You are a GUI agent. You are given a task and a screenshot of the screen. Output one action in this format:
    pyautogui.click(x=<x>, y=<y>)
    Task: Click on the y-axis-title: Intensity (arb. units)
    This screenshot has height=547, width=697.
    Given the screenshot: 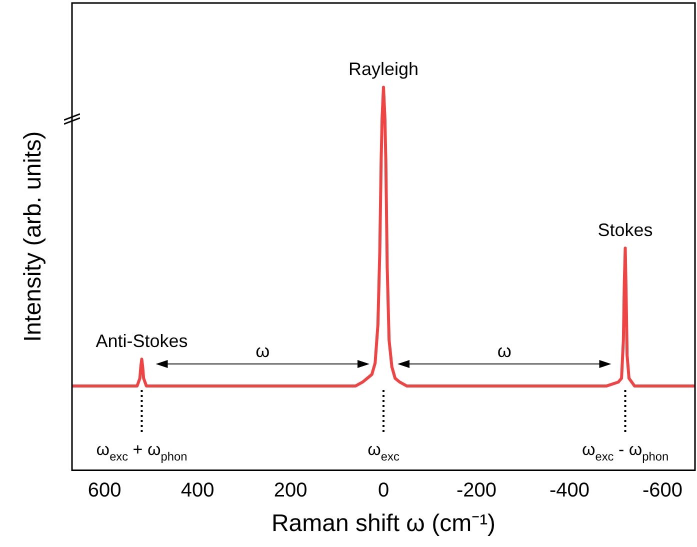 What is the action you would take?
    pyautogui.click(x=33, y=236)
    